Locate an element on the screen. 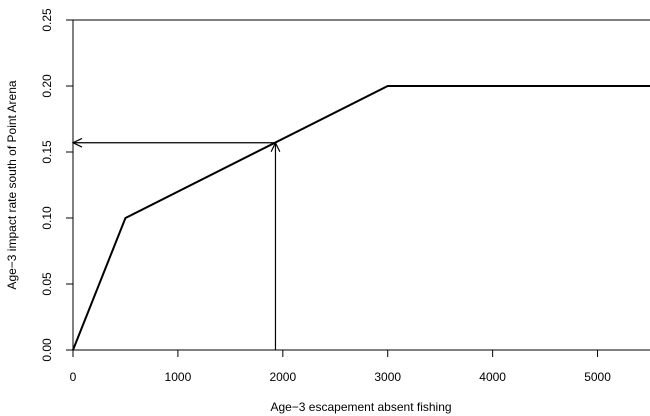 Image resolution: width=650 pixels, height=416 pixels. y-axis: 0.00 0.05 0.10 0.15 0.20 0.25 is located at coordinates (56, 185).